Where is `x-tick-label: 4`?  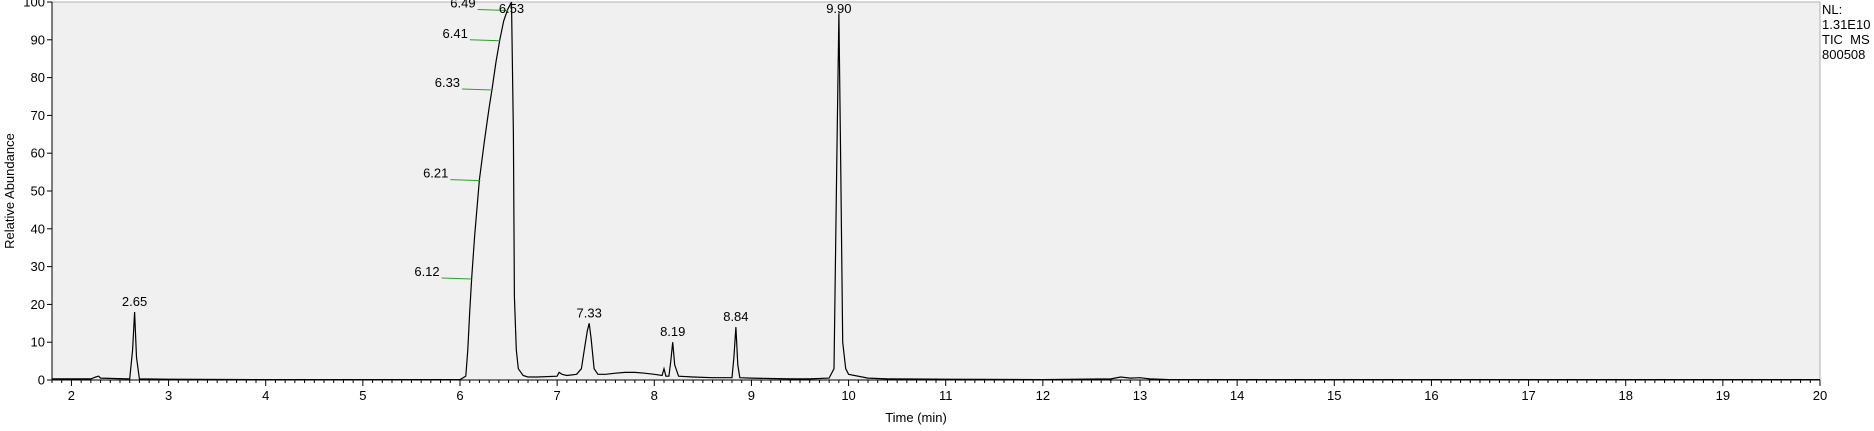
x-tick-label: 4 is located at coordinates (265, 395).